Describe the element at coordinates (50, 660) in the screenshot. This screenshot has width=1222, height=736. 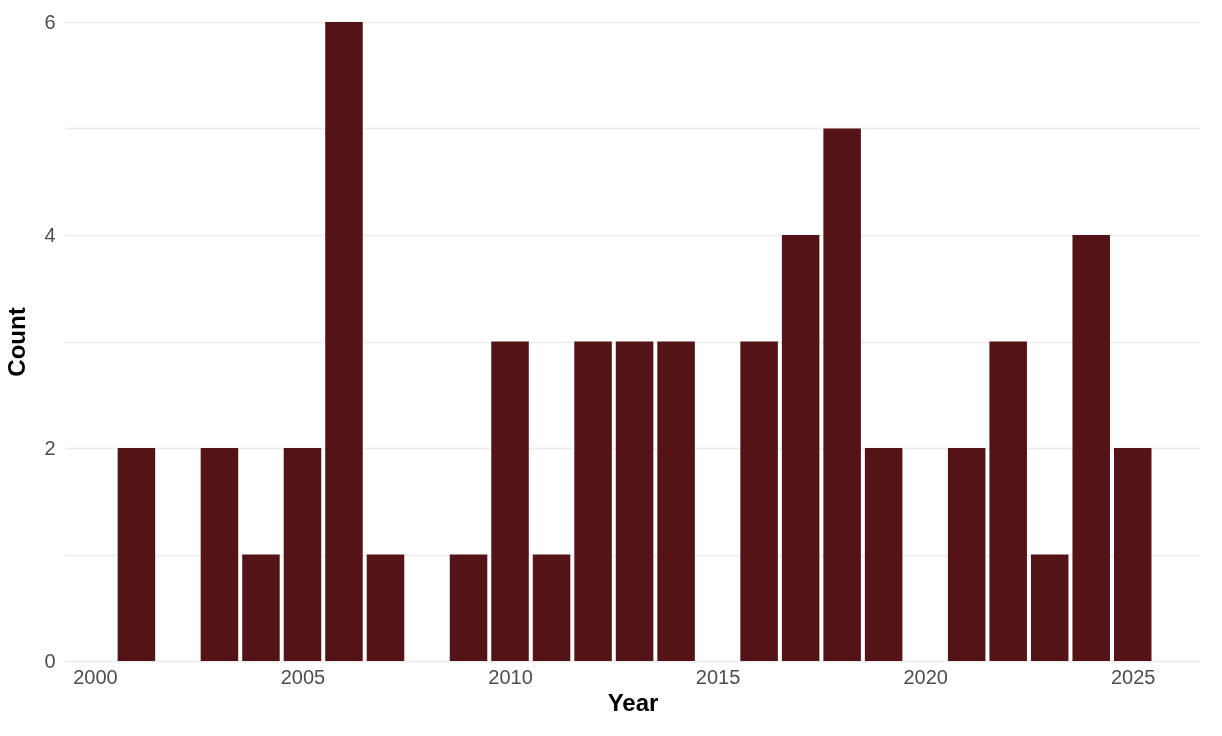
I see `y-tick-label: 0` at that location.